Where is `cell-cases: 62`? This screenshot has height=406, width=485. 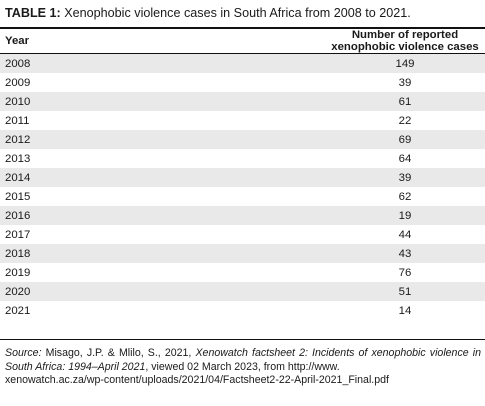 cell-cases: 62 is located at coordinates (405, 196).